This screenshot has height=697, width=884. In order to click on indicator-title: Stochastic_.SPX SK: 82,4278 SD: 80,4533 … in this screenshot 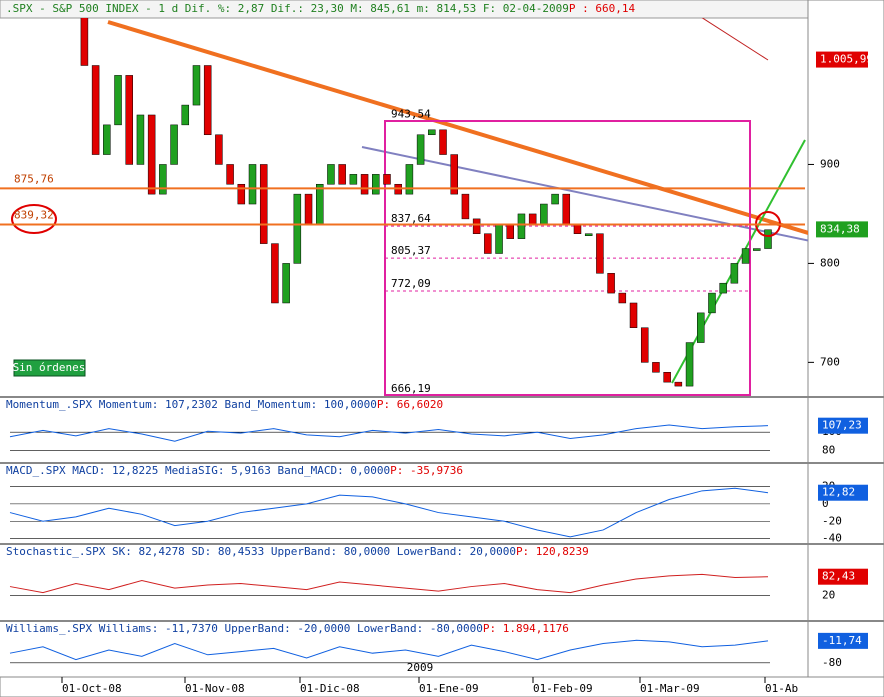, I will do `click(261, 551)`.